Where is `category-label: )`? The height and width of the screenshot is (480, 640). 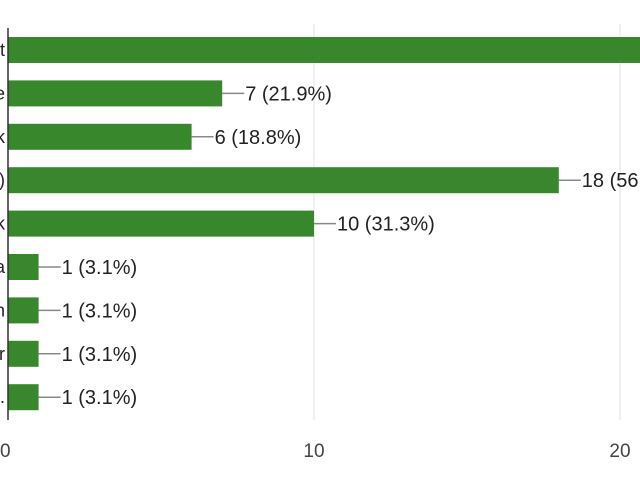
category-label: ) is located at coordinates (2, 180).